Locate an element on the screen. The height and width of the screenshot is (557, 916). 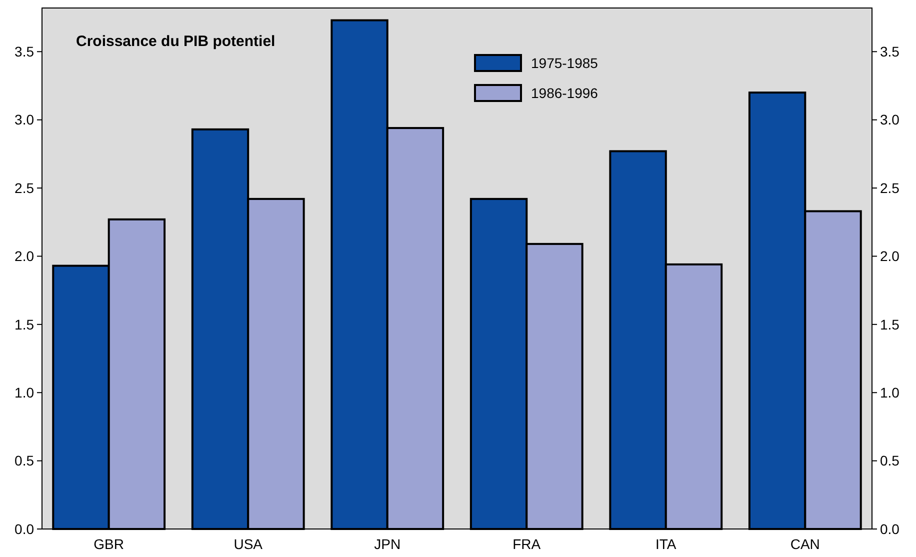
y2-tick-label: 3.5 is located at coordinates (890, 52).